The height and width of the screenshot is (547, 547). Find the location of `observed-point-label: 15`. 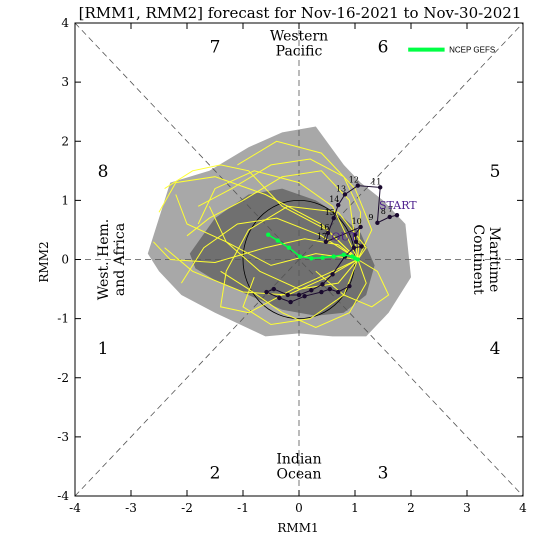

observed-point-label: 15 is located at coordinates (330, 212).